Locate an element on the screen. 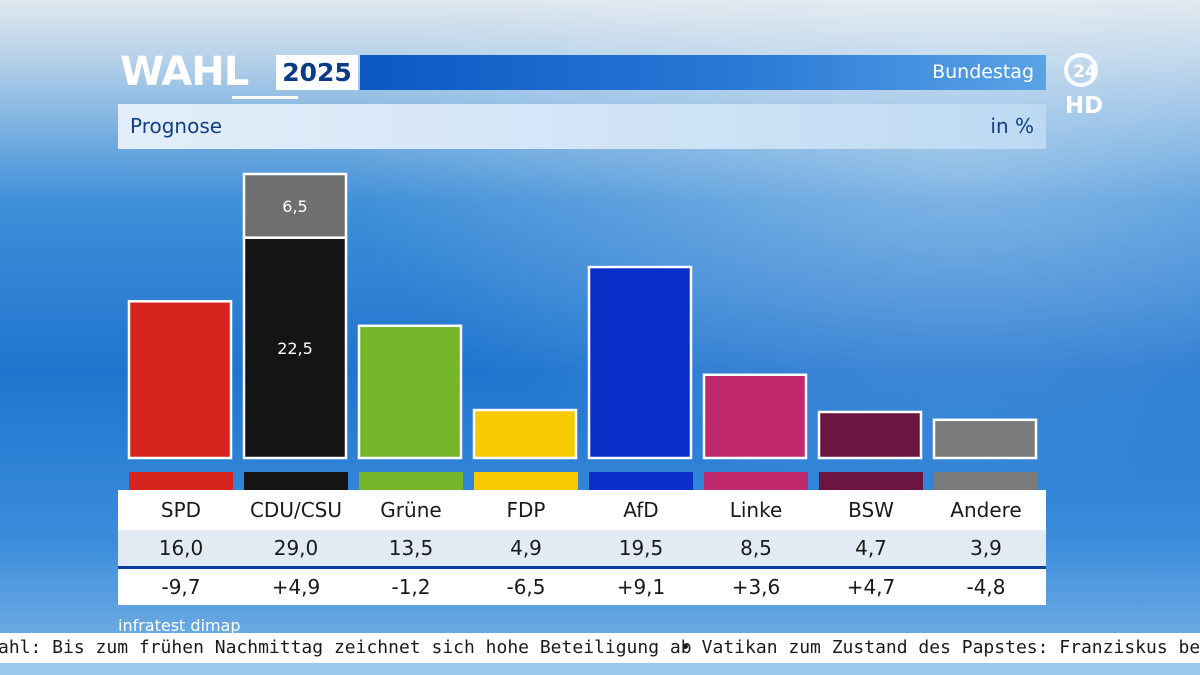 The image size is (1200, 675). party-name-fdp: FDP is located at coordinates (526, 510).